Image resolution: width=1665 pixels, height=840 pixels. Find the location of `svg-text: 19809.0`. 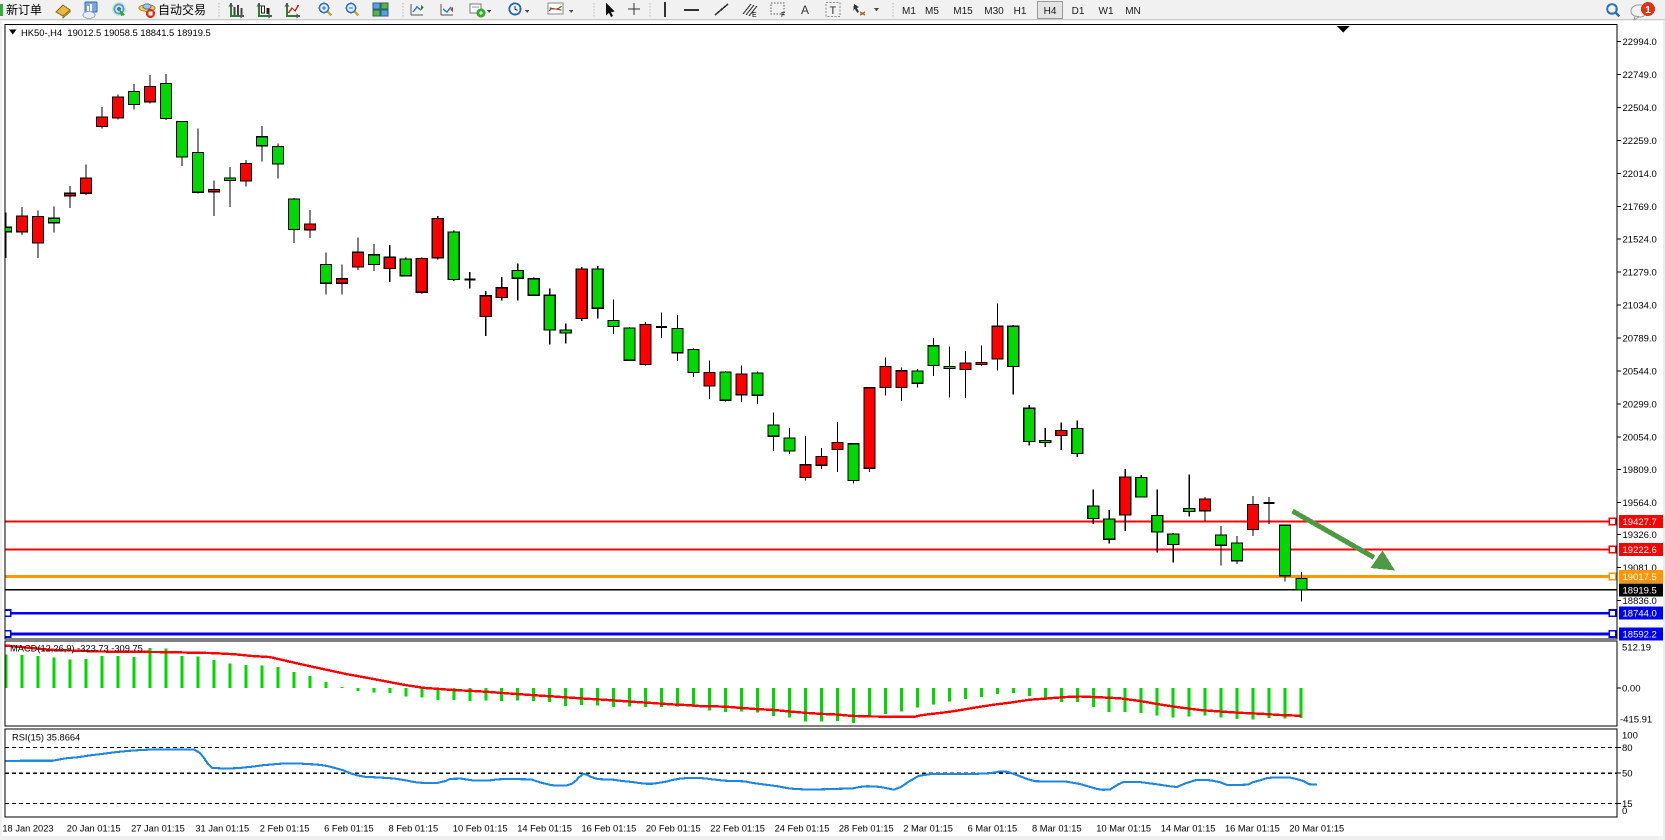

svg-text: 19809.0 is located at coordinates (1640, 470).